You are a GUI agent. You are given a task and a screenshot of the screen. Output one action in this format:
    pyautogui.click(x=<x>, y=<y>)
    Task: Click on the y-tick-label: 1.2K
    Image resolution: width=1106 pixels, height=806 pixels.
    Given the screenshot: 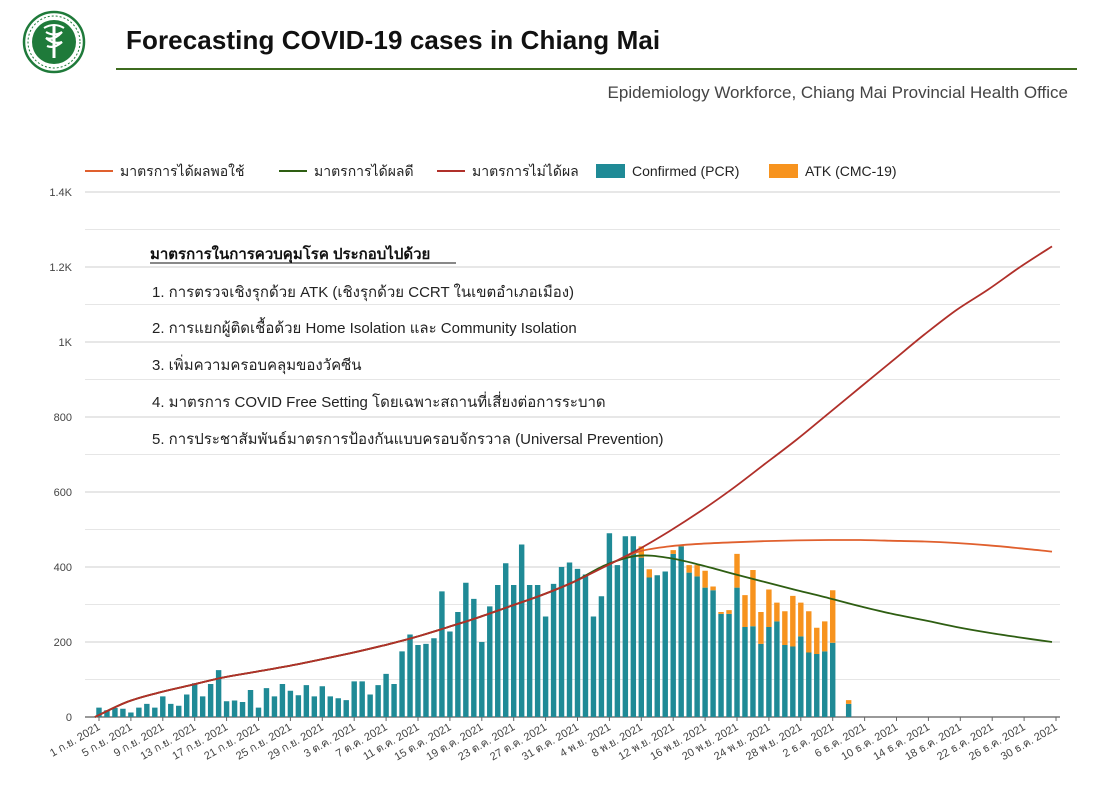 What is the action you would take?
    pyautogui.click(x=60, y=268)
    